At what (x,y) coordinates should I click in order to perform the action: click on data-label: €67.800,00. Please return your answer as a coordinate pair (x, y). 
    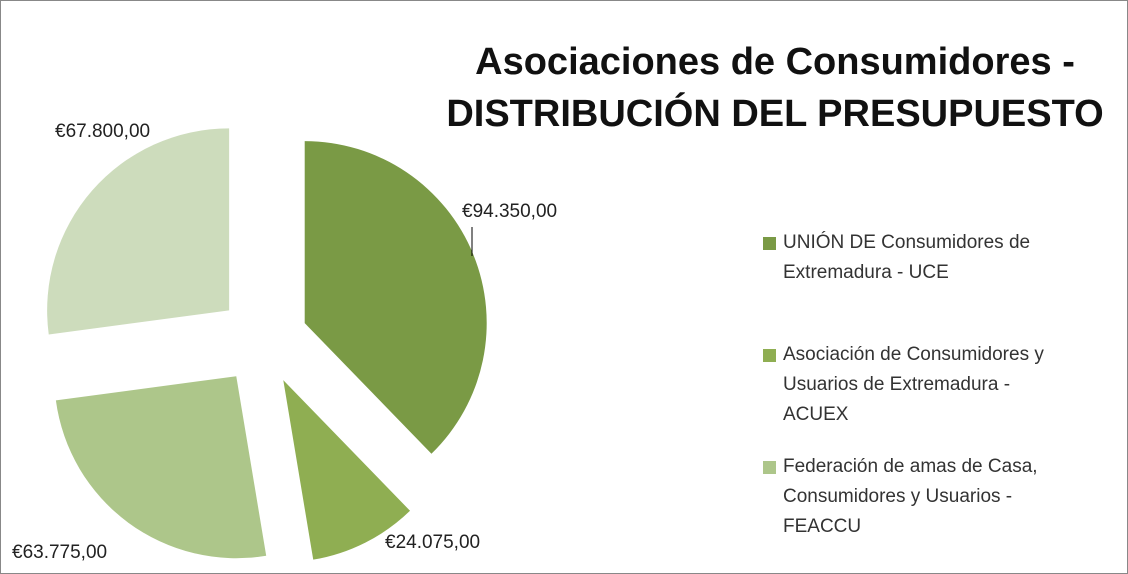
    Looking at the image, I should click on (102, 131).